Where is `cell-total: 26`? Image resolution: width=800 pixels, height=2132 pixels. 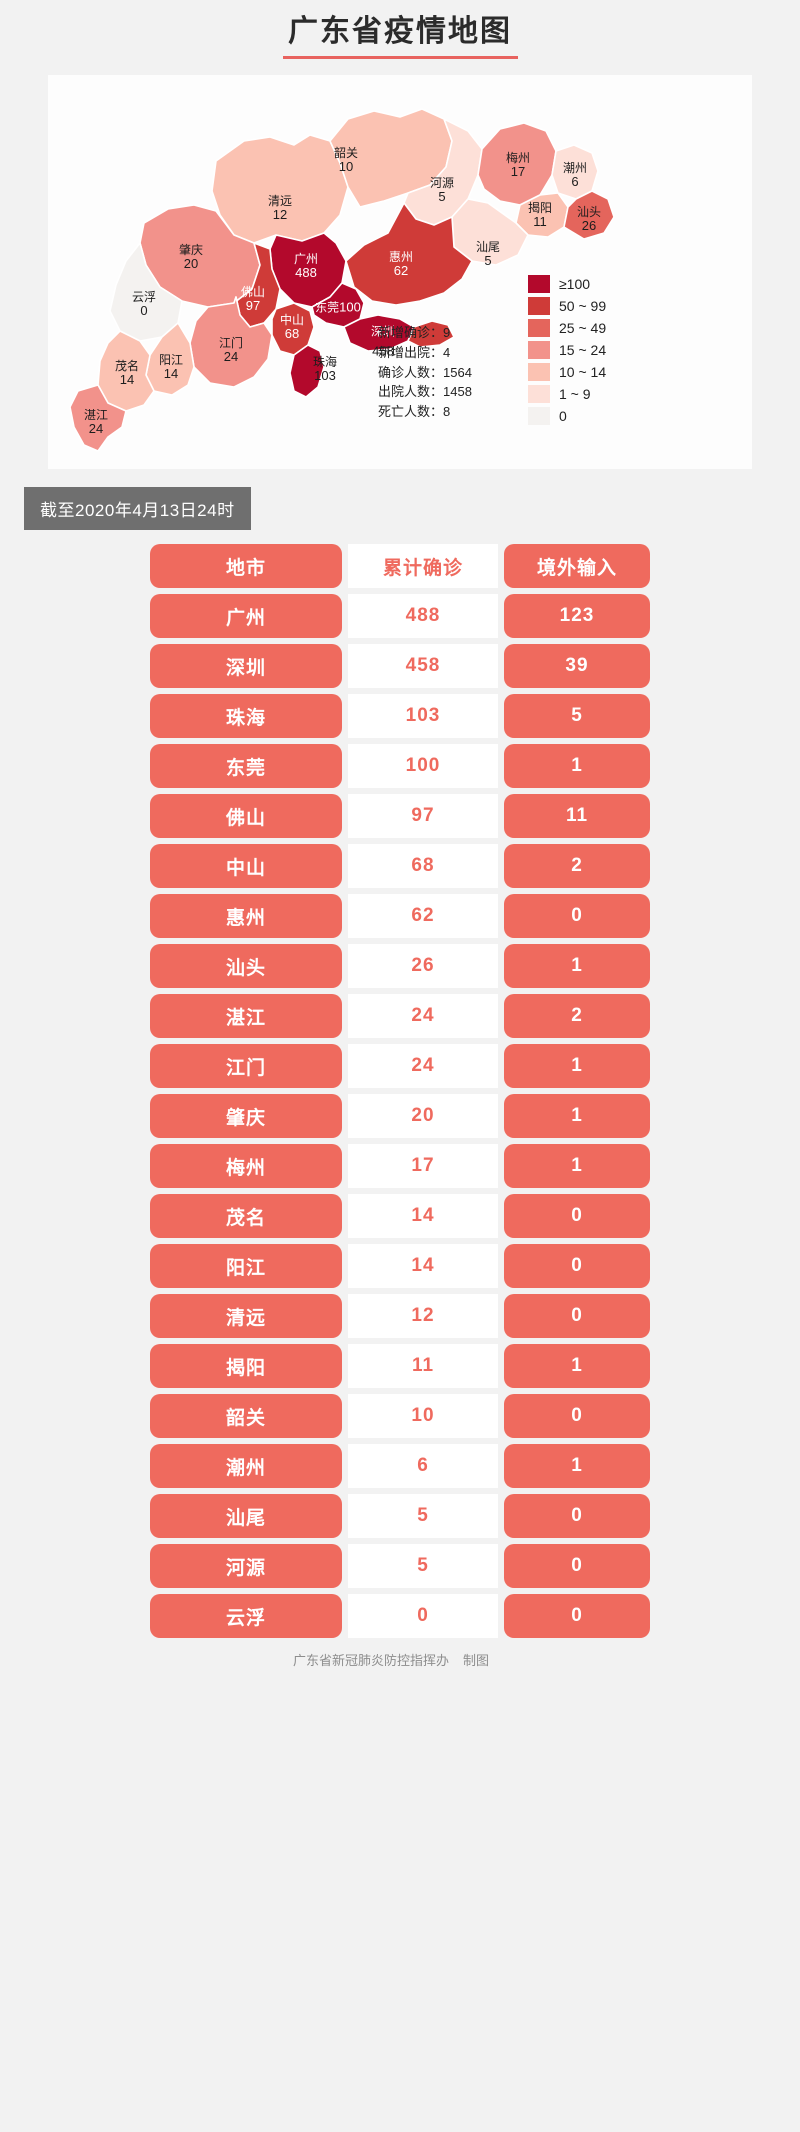
cell-total: 26 is located at coordinates (423, 966).